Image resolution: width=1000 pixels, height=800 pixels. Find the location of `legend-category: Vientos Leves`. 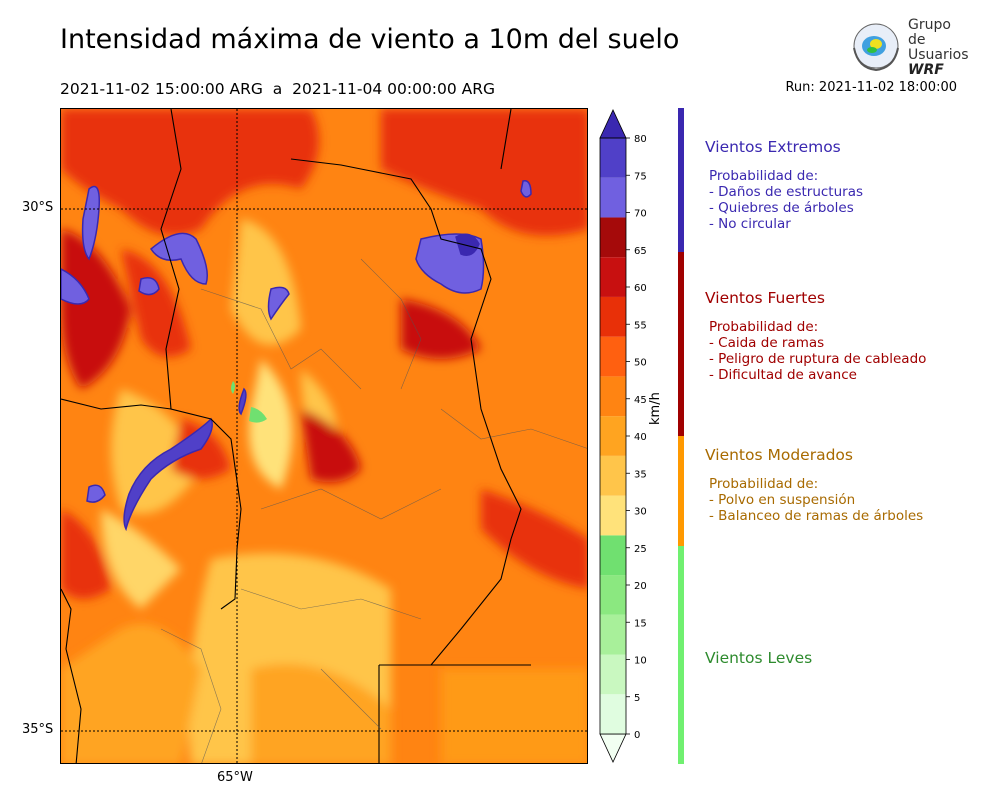

legend-category: Vientos Leves is located at coordinates (758, 658).